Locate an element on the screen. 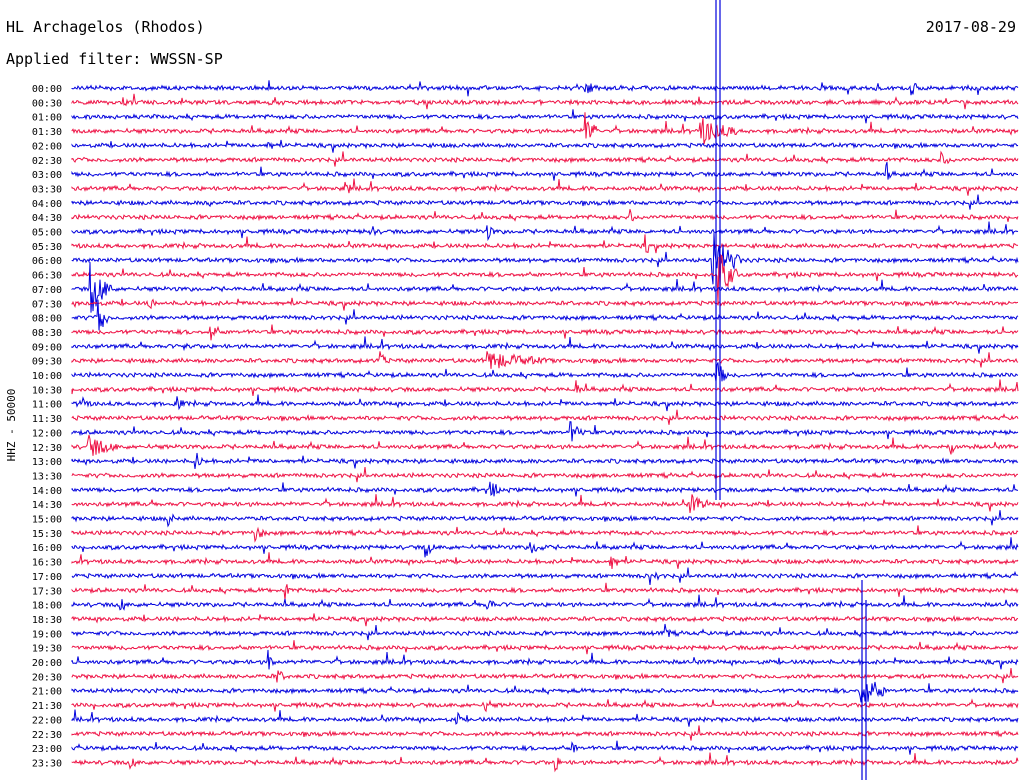 The image size is (1024, 780). row-time-label: 06:00 is located at coordinates (47, 261).